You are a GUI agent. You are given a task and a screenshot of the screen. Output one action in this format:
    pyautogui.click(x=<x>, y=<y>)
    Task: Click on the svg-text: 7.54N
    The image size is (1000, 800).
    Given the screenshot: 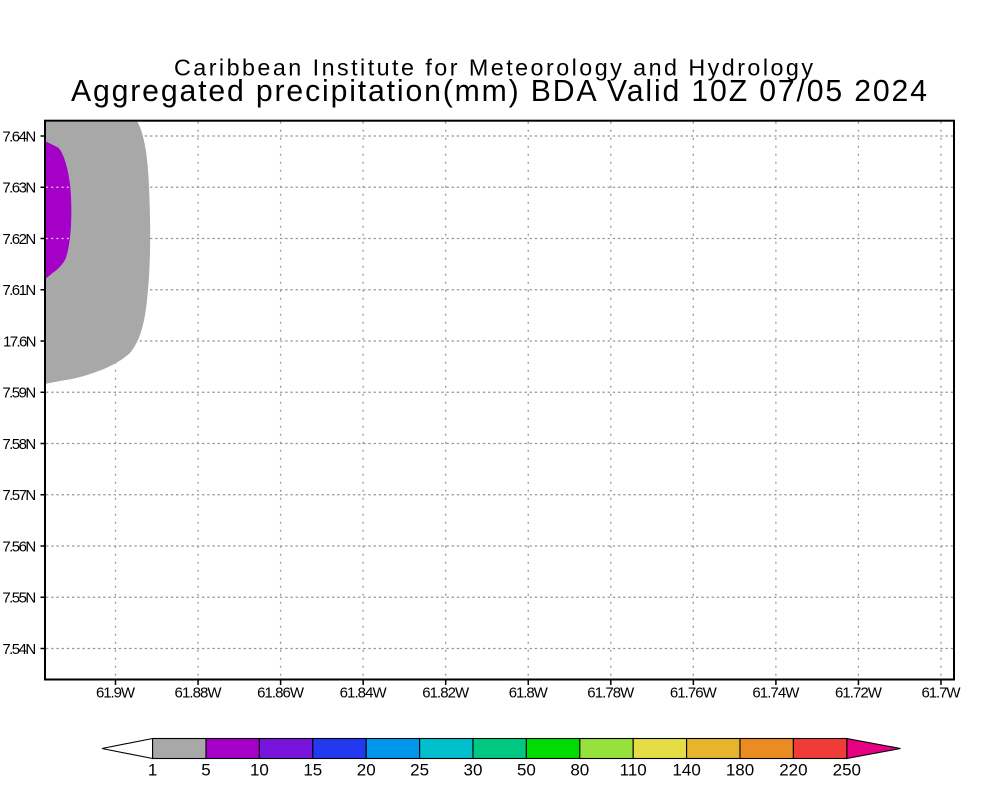 What is the action you would take?
    pyautogui.click(x=19, y=649)
    